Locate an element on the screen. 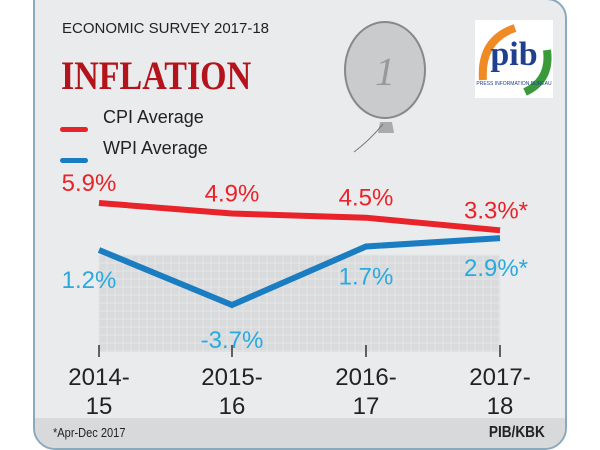 The height and width of the screenshot is (450, 600). wpi-legend-swatch is located at coordinates (74, 160).